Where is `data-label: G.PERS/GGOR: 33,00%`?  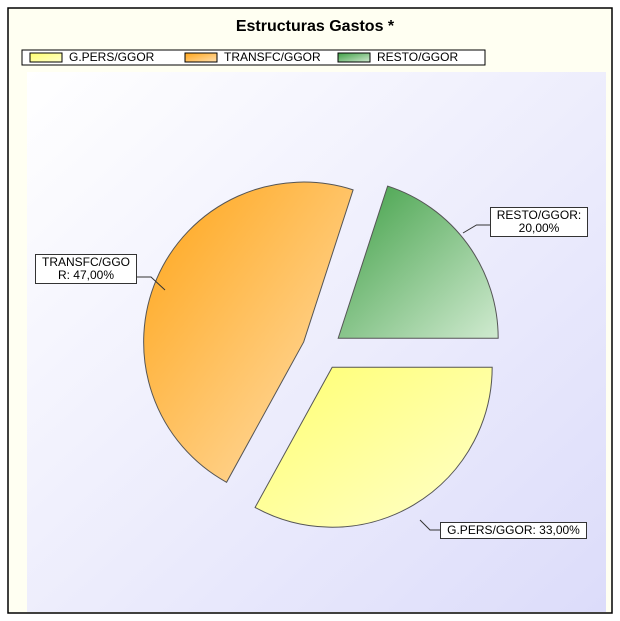 data-label: G.PERS/GGOR: 33,00% is located at coordinates (513, 530).